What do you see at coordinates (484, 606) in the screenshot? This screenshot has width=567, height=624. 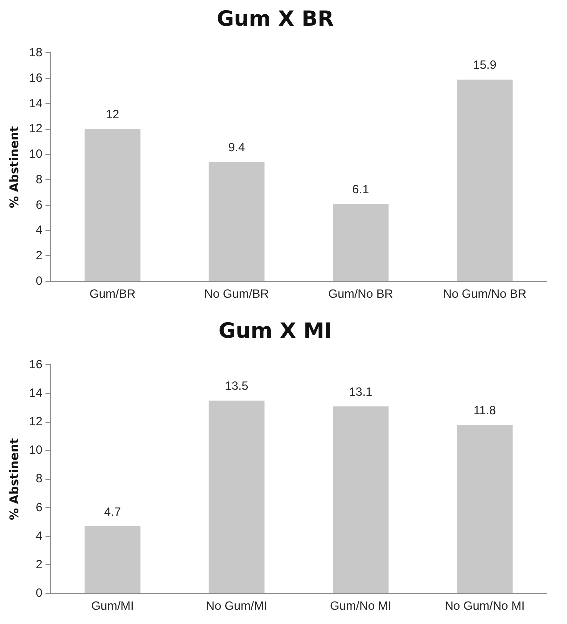 I see `x-tick-label: No Gum/No MI` at bounding box center [484, 606].